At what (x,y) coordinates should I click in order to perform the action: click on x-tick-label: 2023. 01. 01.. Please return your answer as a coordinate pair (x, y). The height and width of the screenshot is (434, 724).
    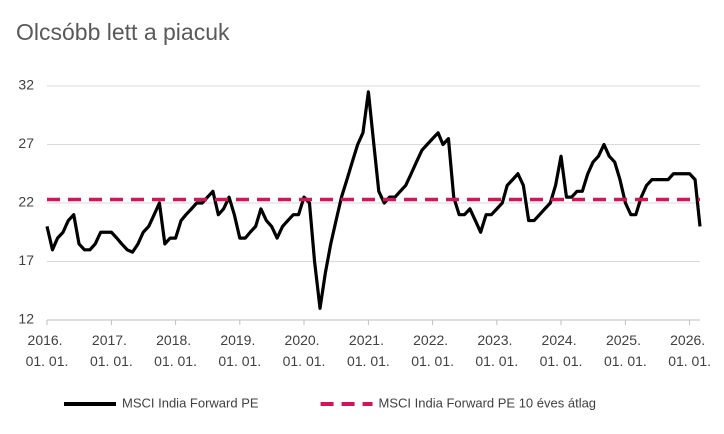
    Looking at the image, I should click on (496, 350).